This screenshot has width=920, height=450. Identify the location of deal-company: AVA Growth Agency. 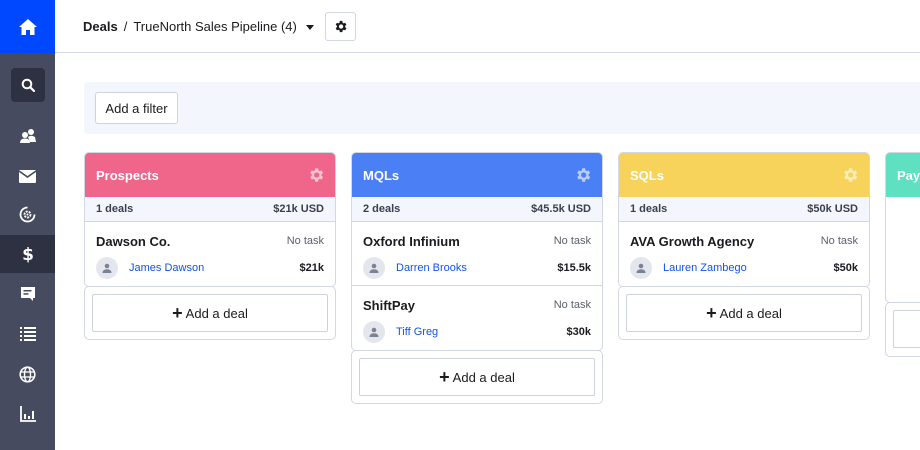
(692, 241).